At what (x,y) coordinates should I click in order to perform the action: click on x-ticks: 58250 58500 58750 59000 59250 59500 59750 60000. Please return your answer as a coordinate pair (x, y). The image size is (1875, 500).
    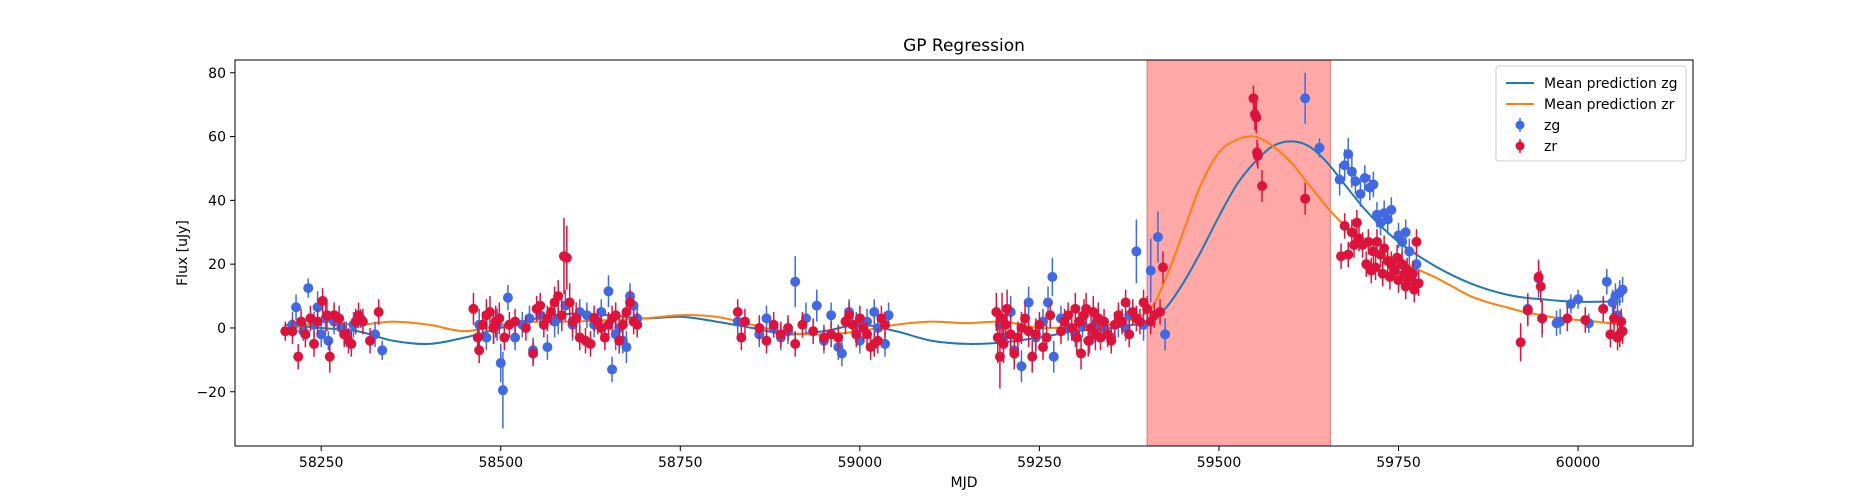
    Looking at the image, I should click on (949, 458).